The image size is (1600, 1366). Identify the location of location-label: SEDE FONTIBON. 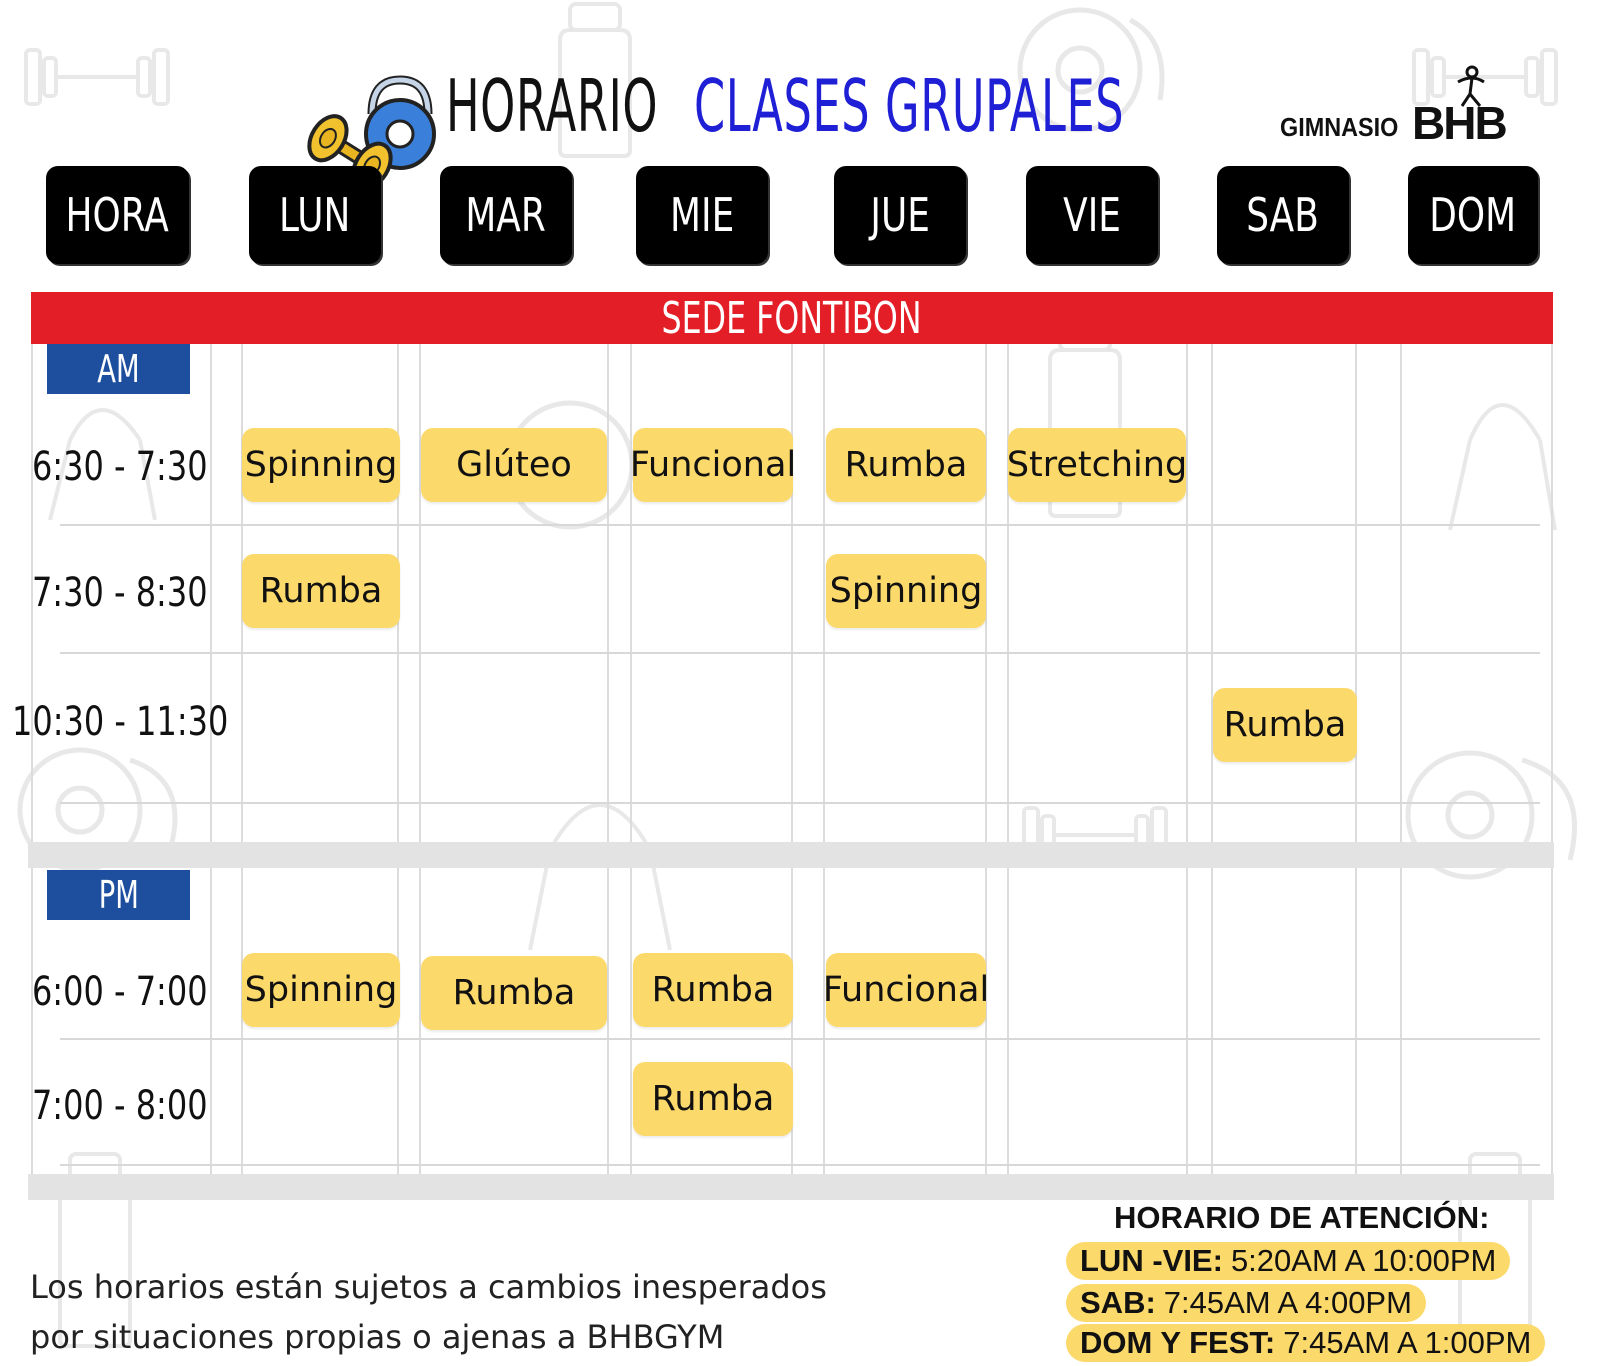
(792, 318).